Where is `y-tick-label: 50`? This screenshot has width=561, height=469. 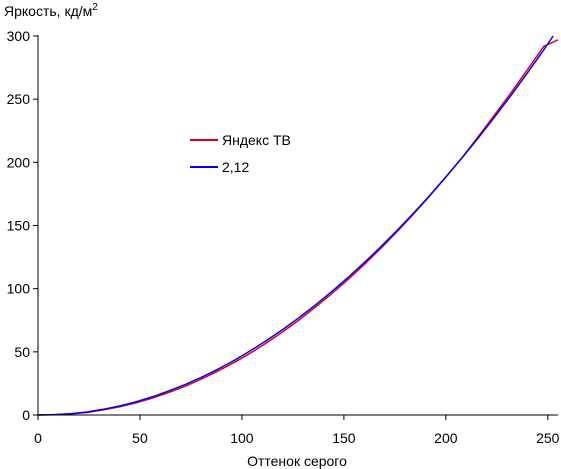 y-tick-label: 50 is located at coordinates (22, 352).